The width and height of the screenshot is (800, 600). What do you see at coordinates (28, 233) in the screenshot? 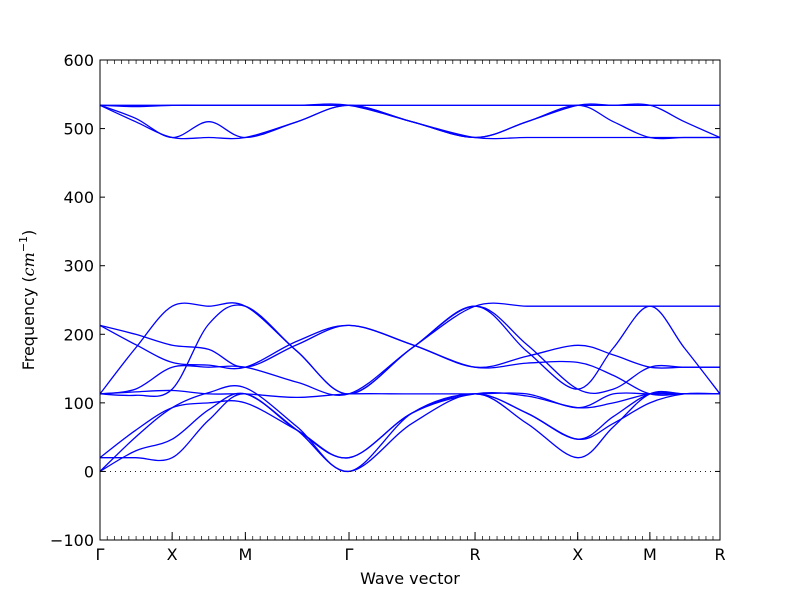
I see `y-axis-title-close: )` at bounding box center [28, 233].